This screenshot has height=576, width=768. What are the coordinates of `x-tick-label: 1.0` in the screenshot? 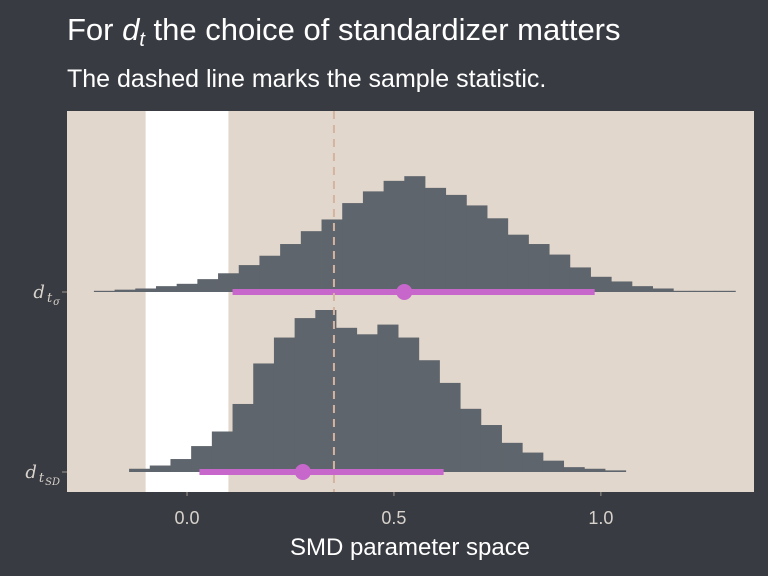 It's located at (600, 518).